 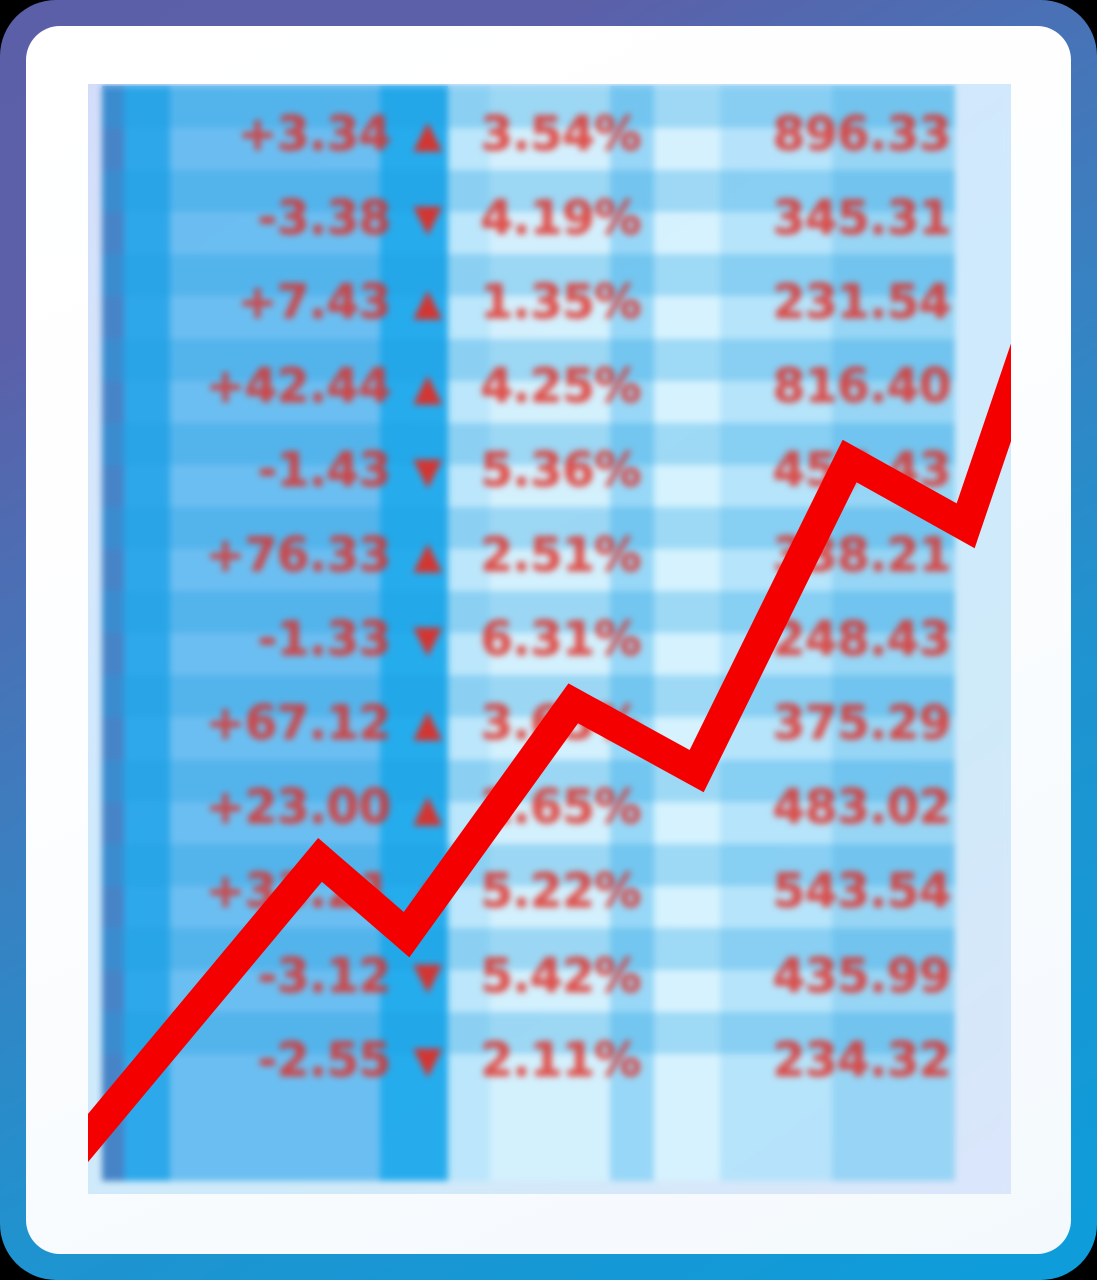 I want to click on table-row: -1.33 ▼ 6.31% 248.43, so click(x=528, y=639).